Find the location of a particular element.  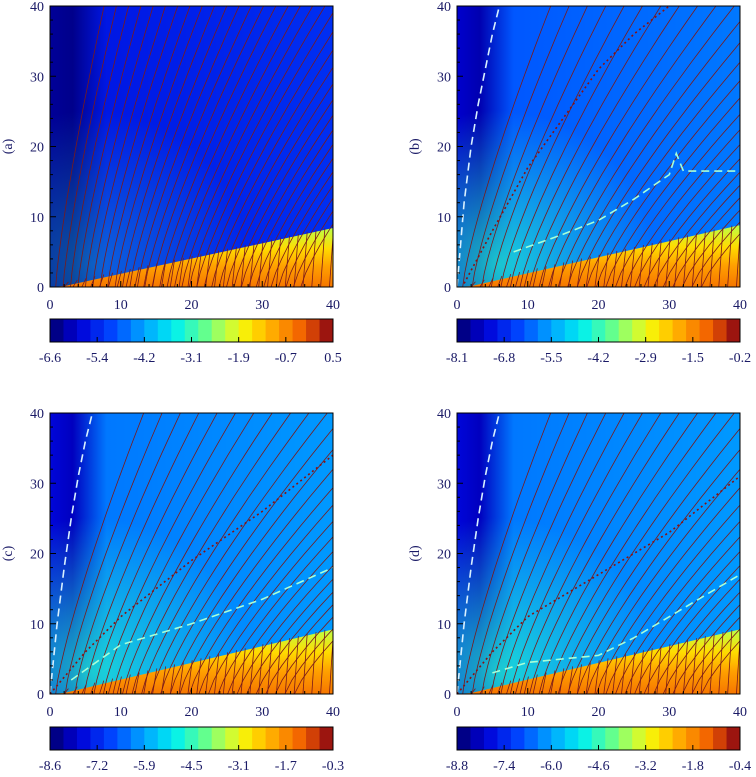

x-tick-label: 40 is located at coordinates (333, 305).